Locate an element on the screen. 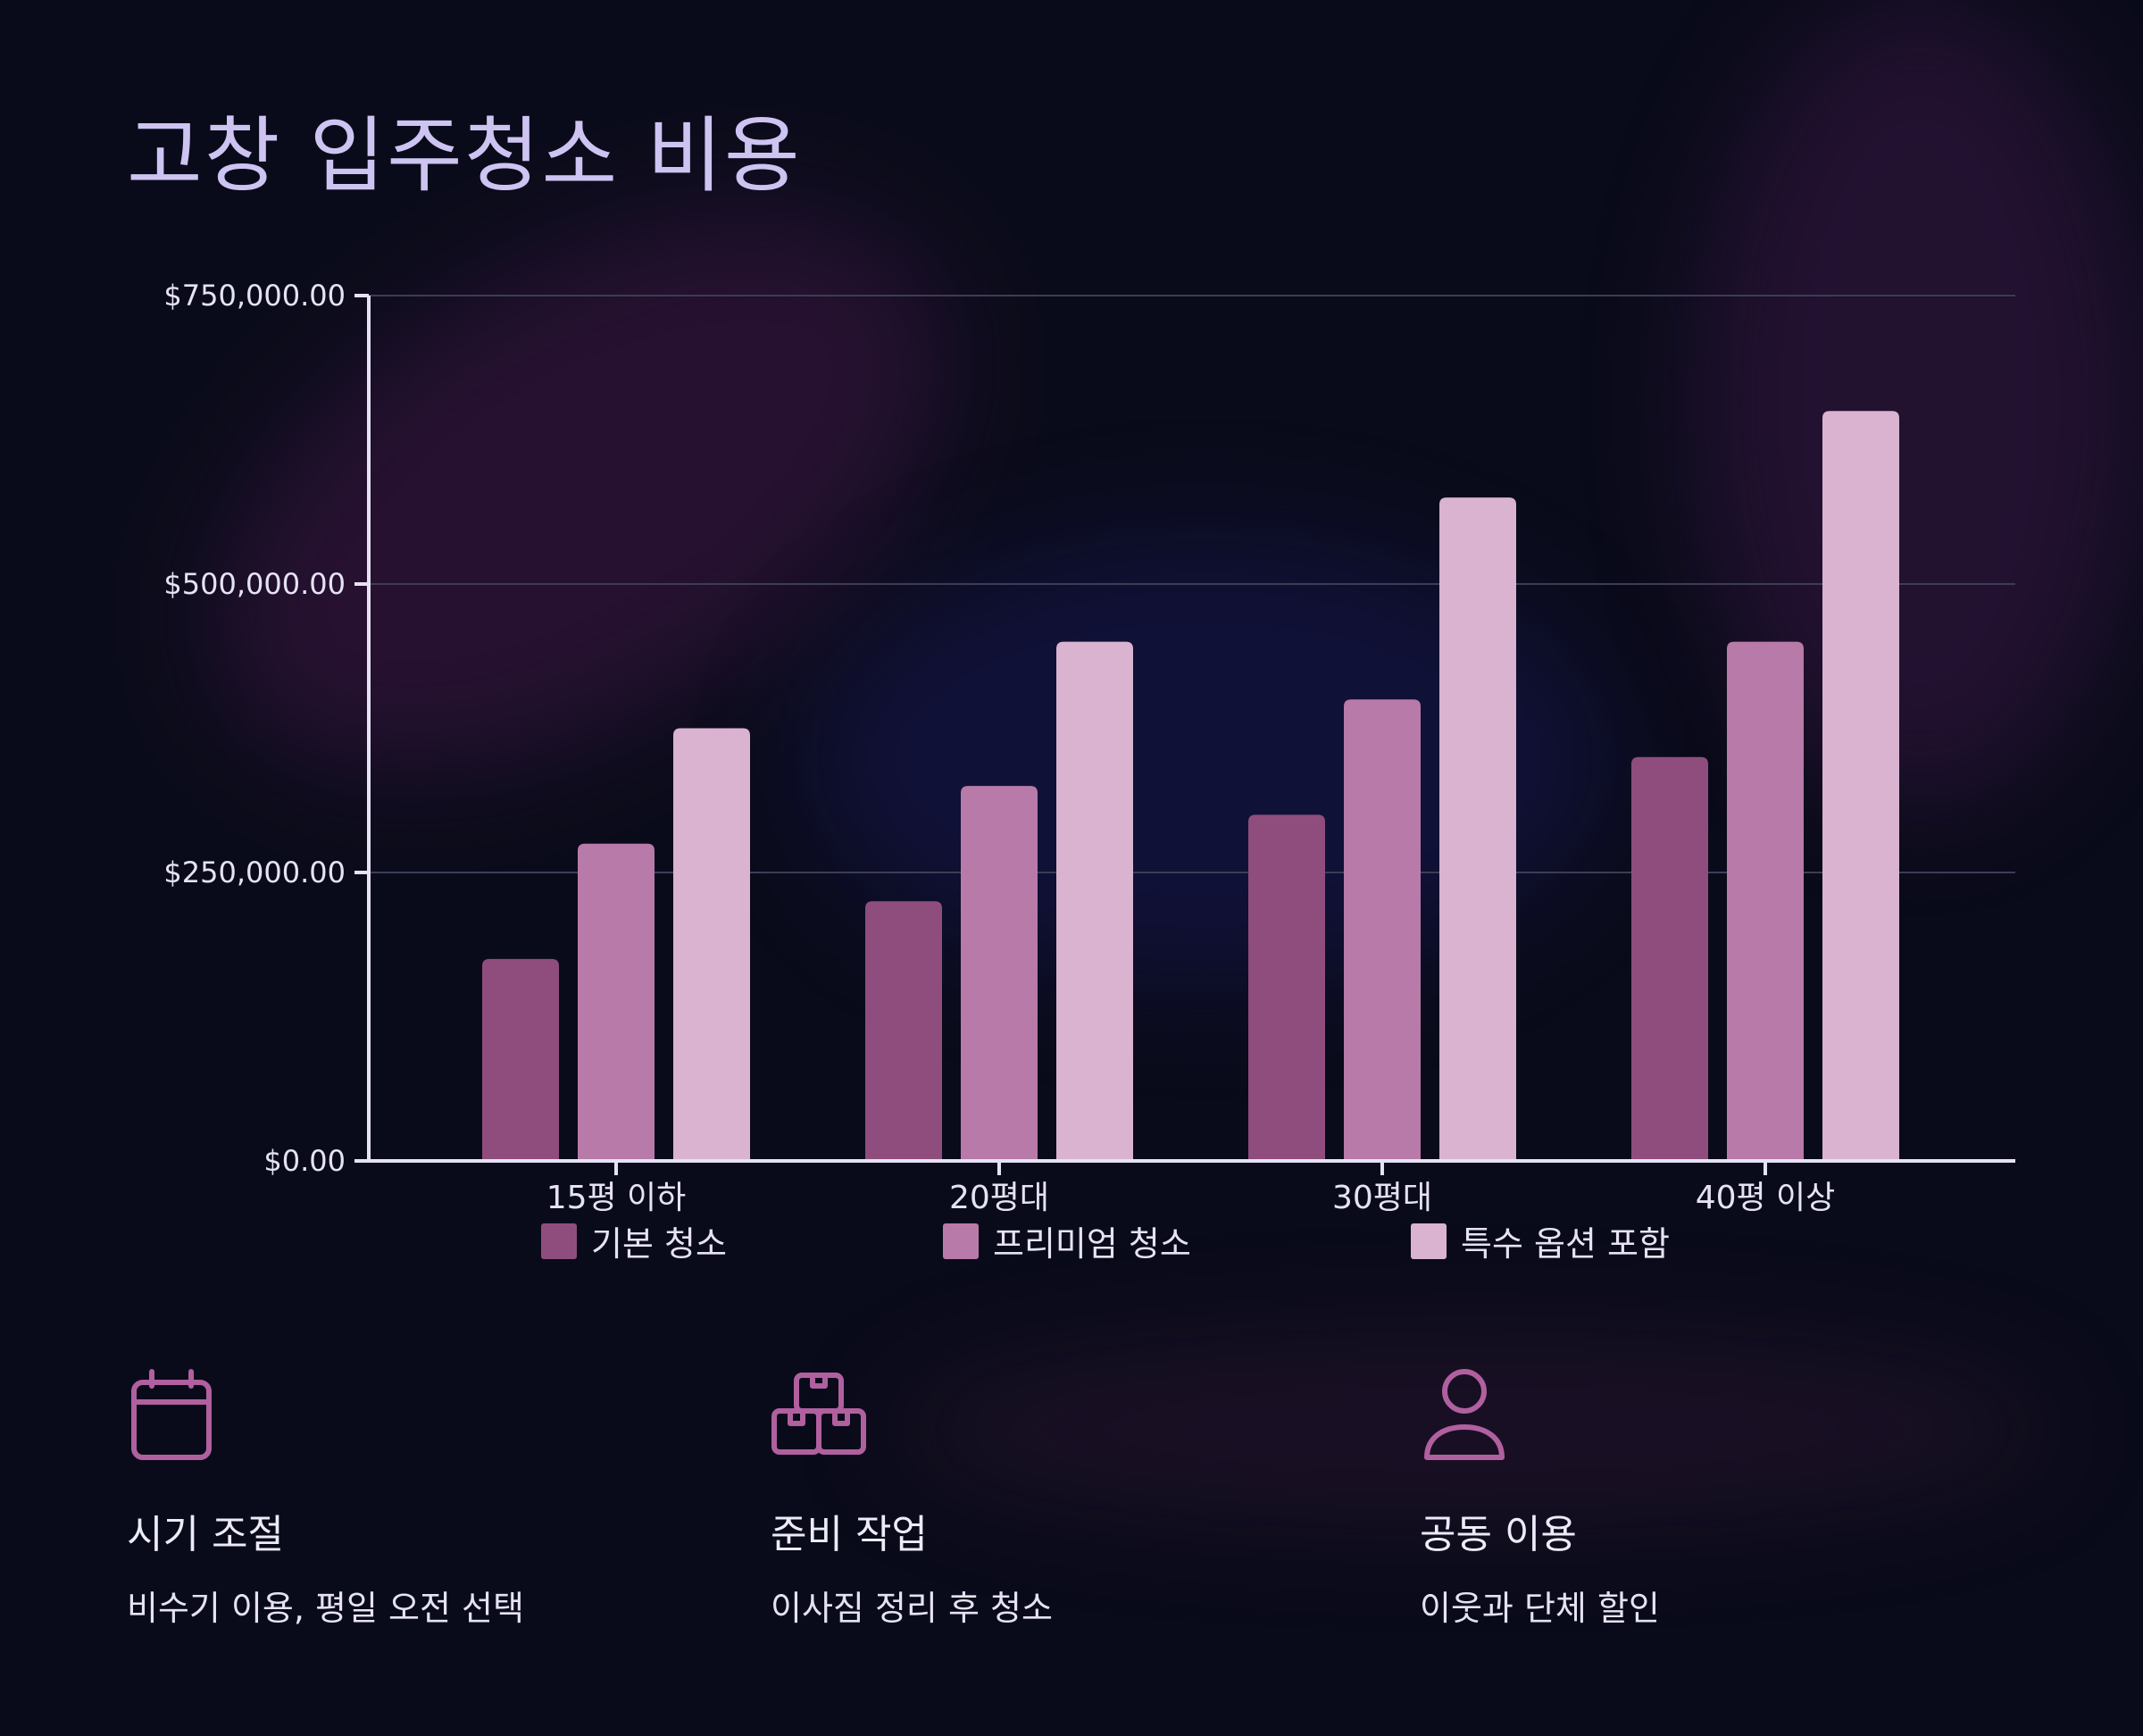 Image resolution: width=2143 pixels, height=1736 pixels. tip-group: 공동 이용 이웃과 단체 할인 is located at coordinates (1687, 1497).